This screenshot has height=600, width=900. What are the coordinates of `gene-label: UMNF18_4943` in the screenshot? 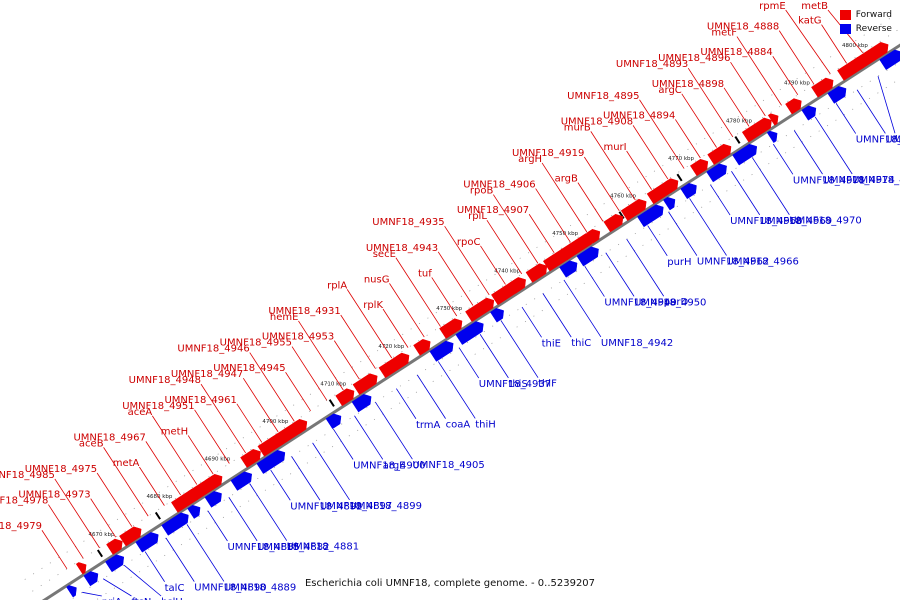 It's located at (402, 248).